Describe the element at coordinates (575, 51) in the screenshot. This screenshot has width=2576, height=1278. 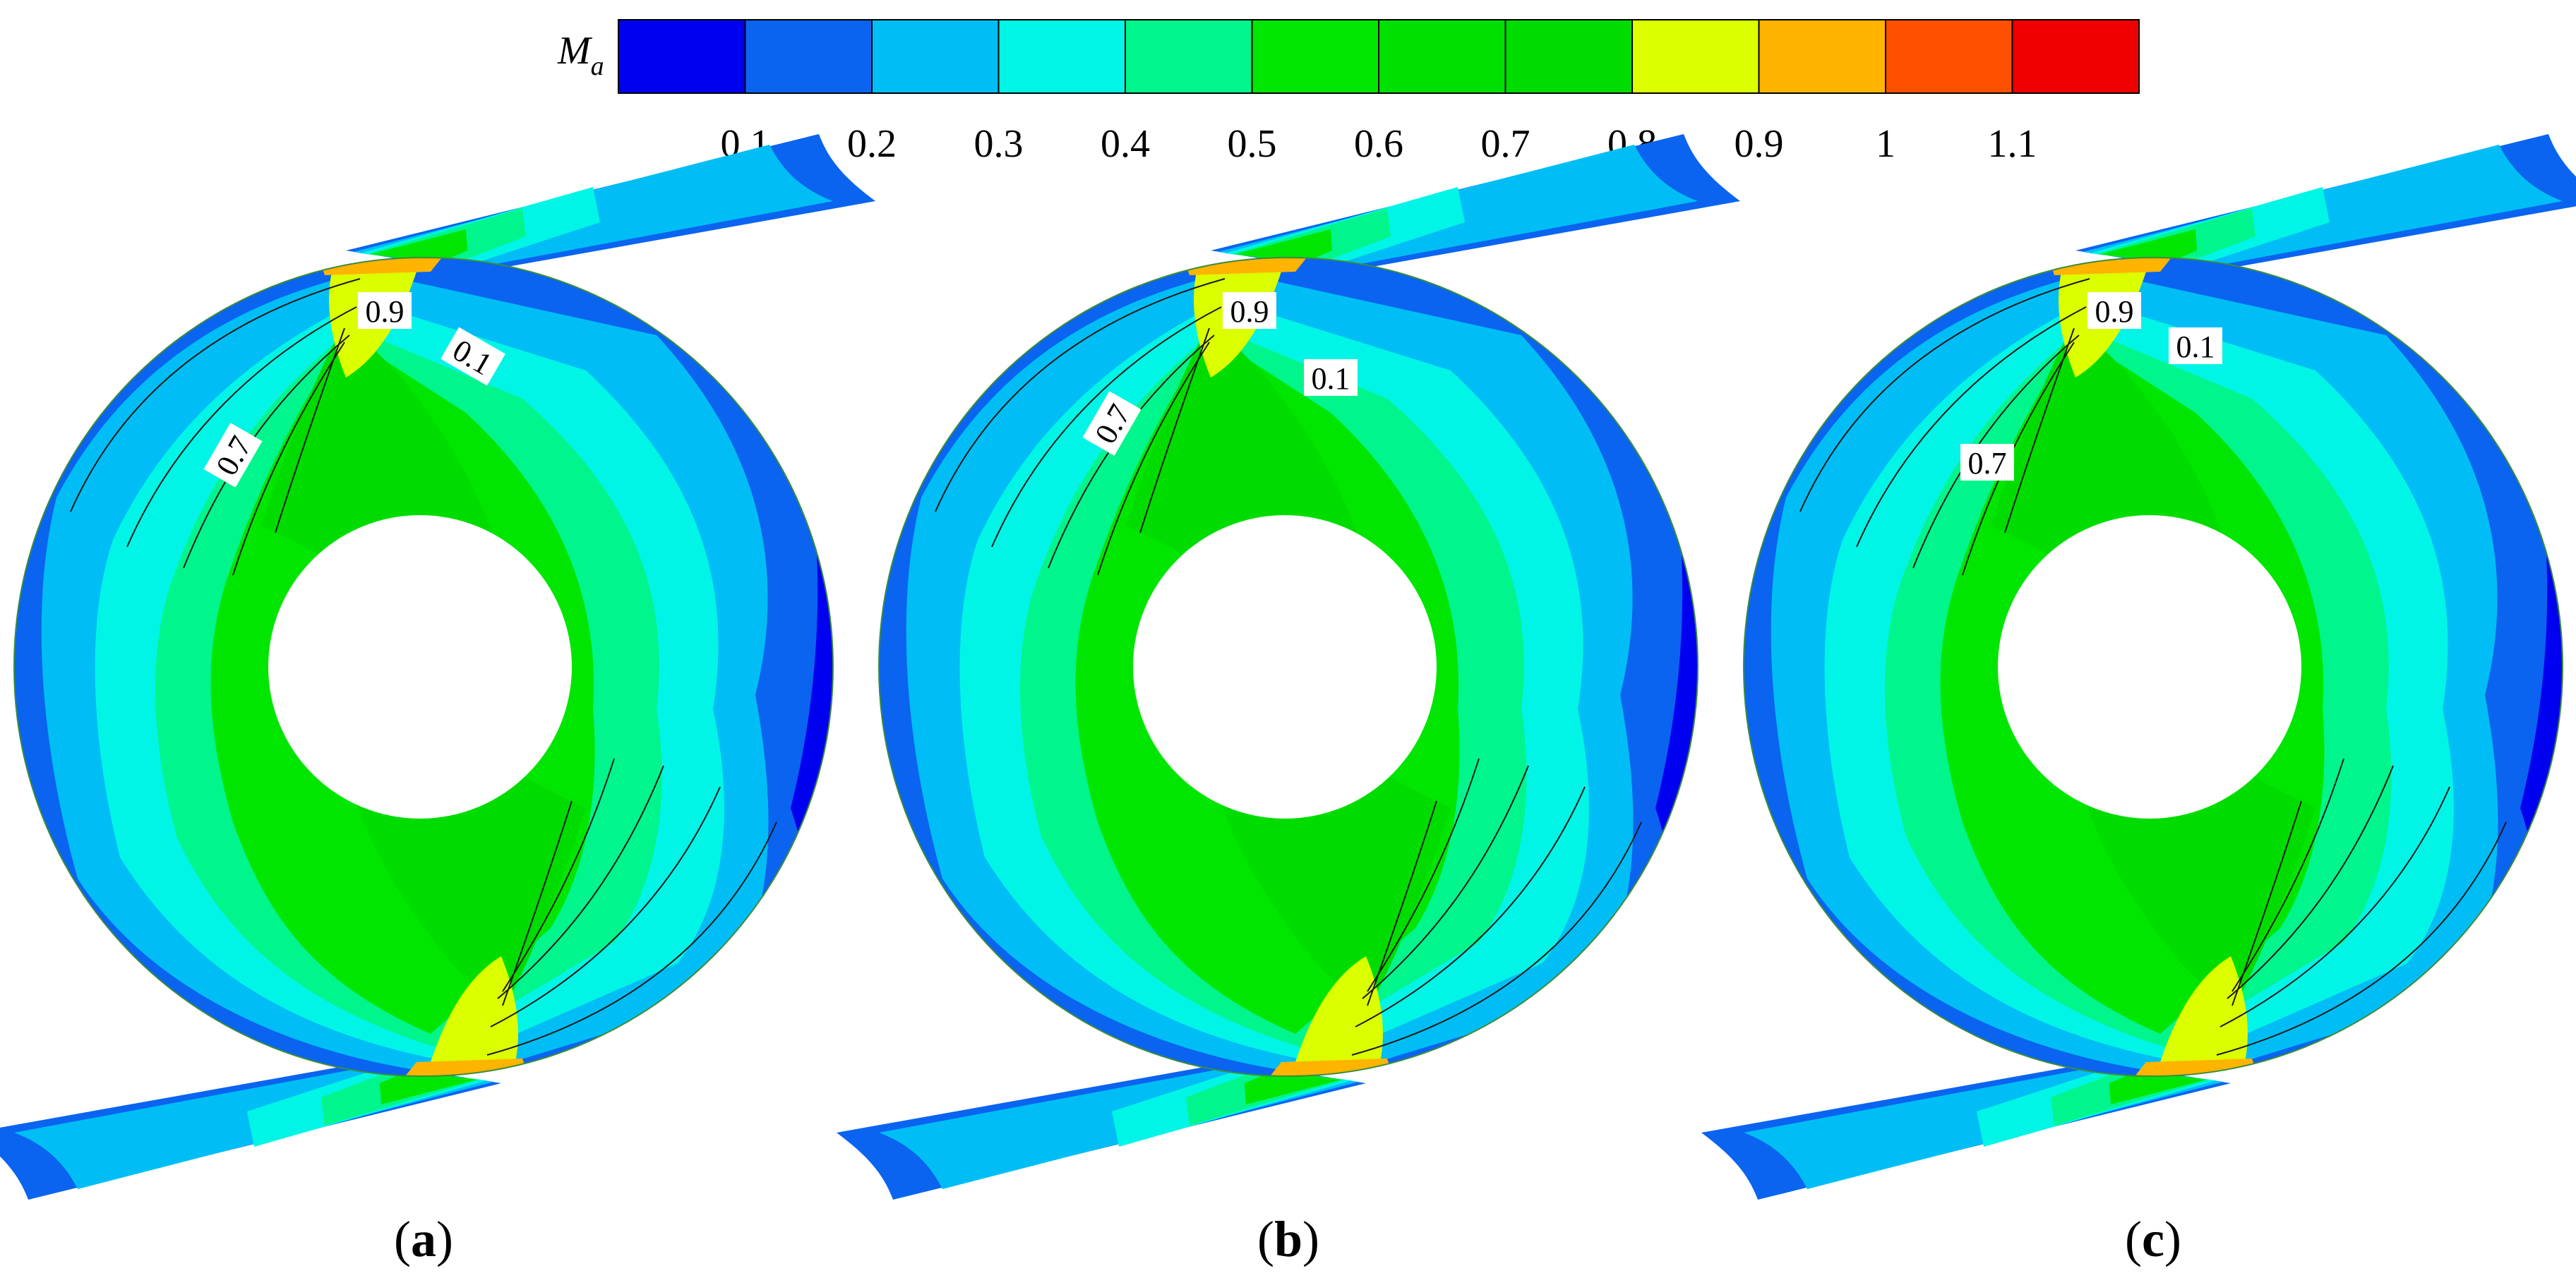
I see `colorbar-label-main: M` at that location.